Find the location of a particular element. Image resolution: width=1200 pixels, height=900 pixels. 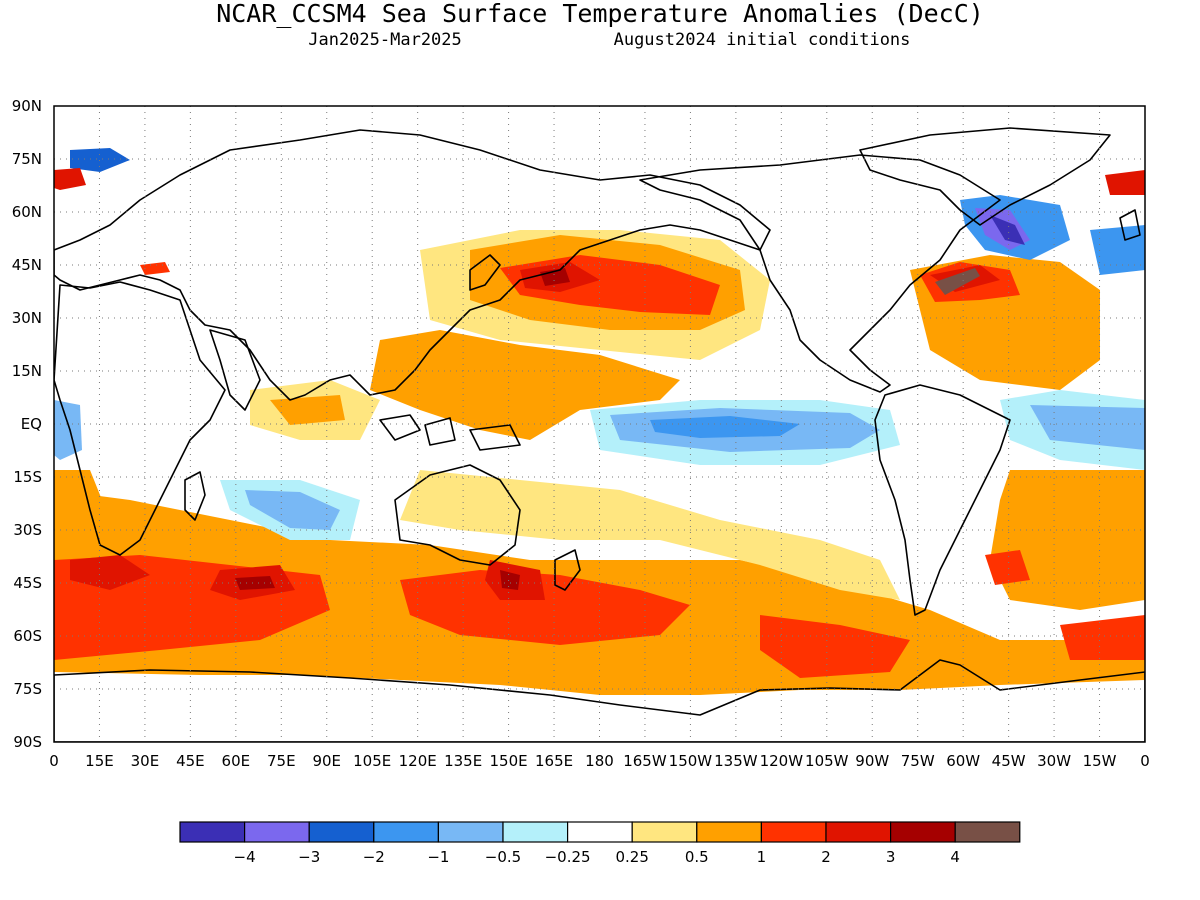

y-tick: 90N is located at coordinates (27, 106).